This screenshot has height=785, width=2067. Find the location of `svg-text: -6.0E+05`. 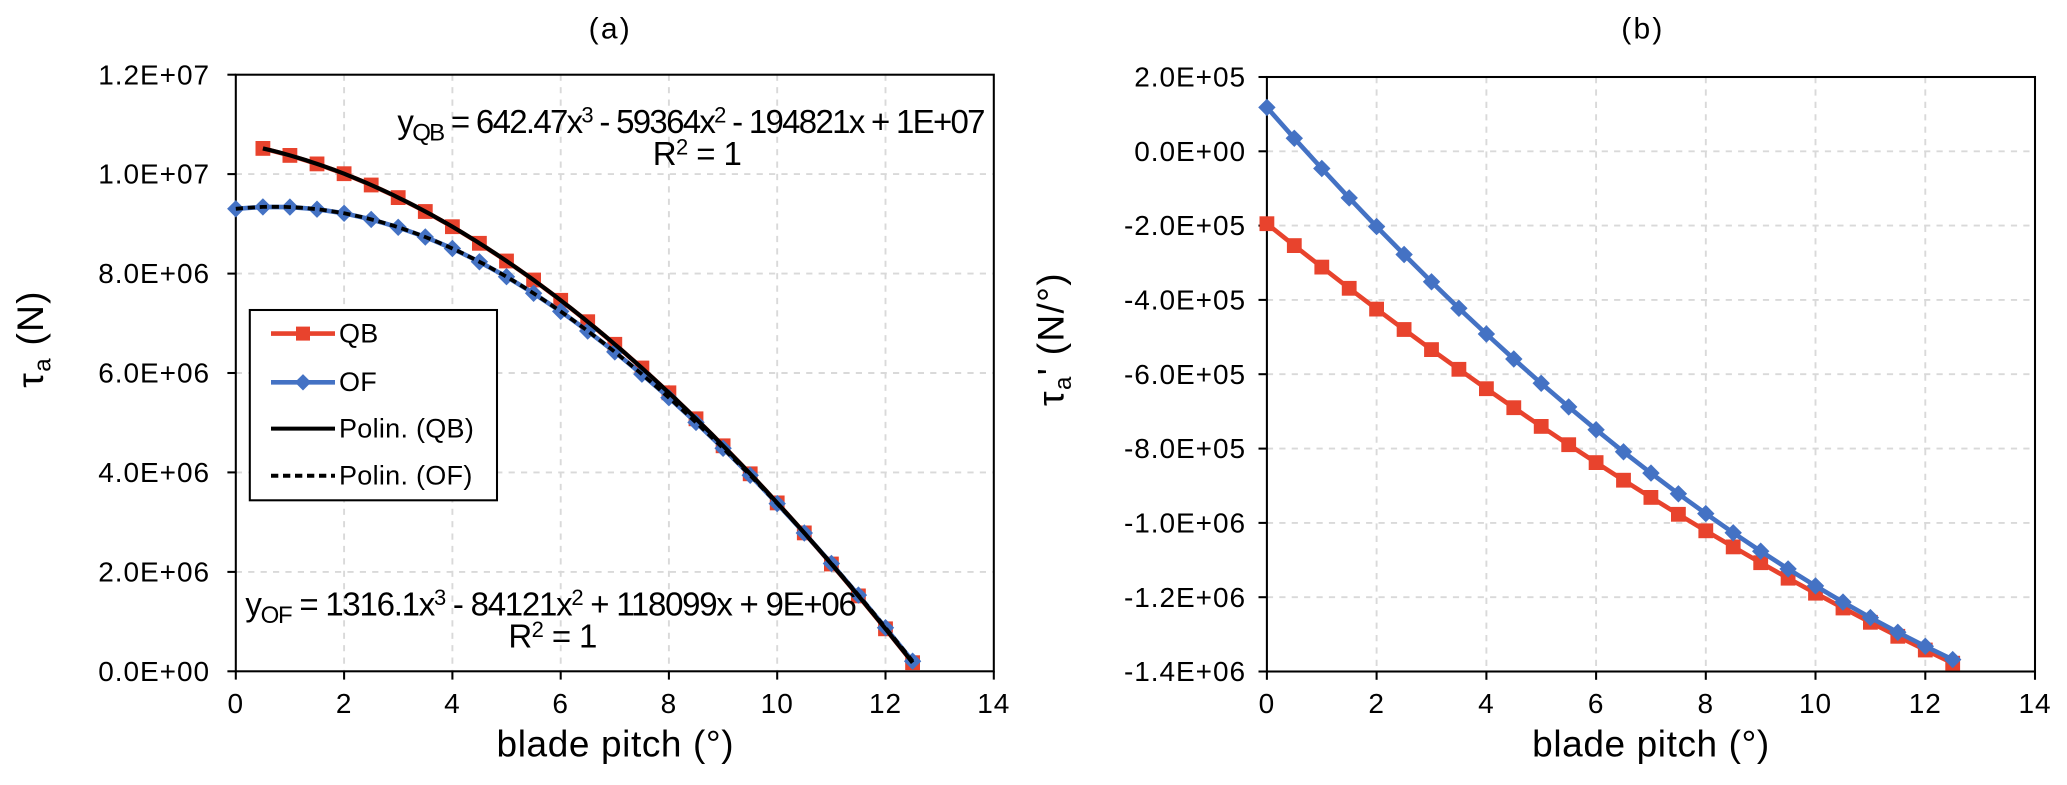

svg-text: -6.0E+05 is located at coordinates (1185, 374).